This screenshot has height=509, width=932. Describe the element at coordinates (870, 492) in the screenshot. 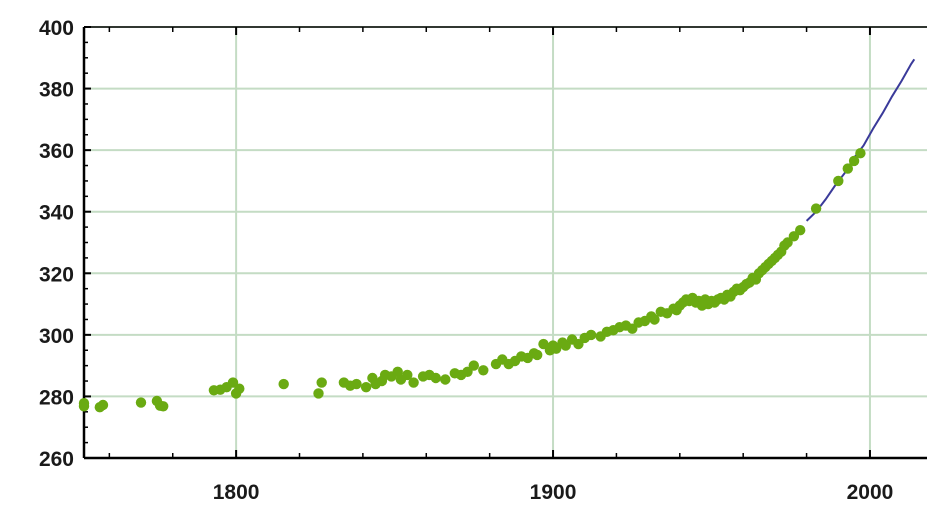

I see `x-tick-label: 2000` at that location.